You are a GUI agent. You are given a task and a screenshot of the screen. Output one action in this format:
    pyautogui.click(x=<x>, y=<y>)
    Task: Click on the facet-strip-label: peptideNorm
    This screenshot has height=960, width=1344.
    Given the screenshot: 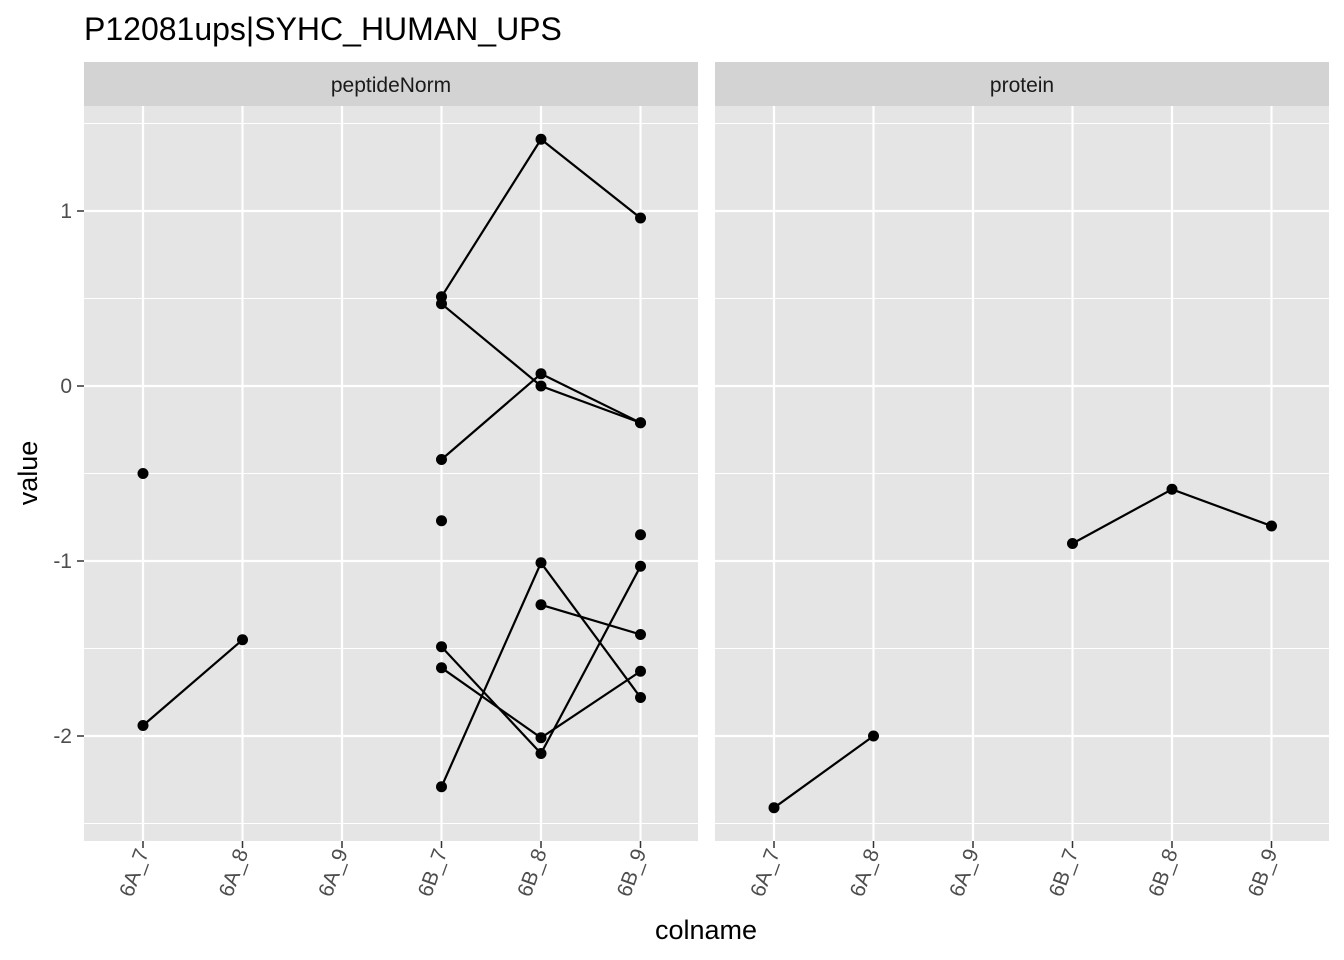 What is the action you would take?
    pyautogui.click(x=391, y=85)
    